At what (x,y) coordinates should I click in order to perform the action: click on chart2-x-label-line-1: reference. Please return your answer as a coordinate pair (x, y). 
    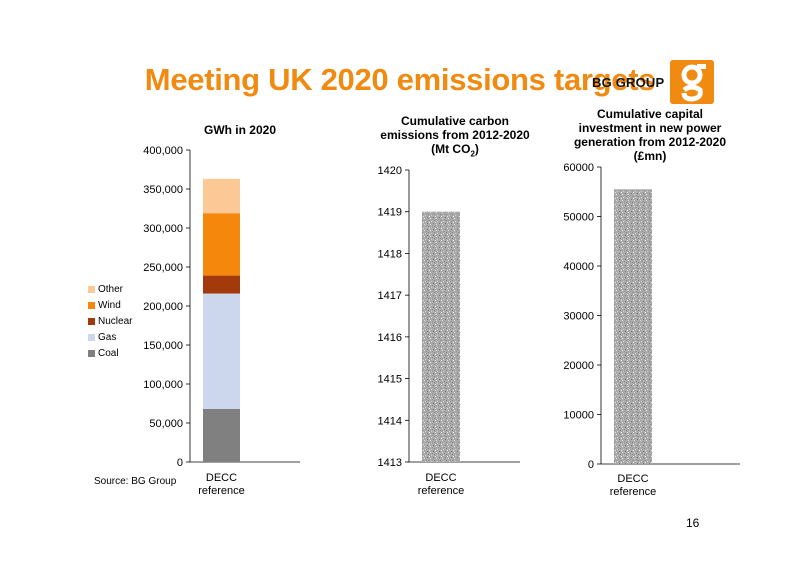
    Looking at the image, I should click on (441, 491).